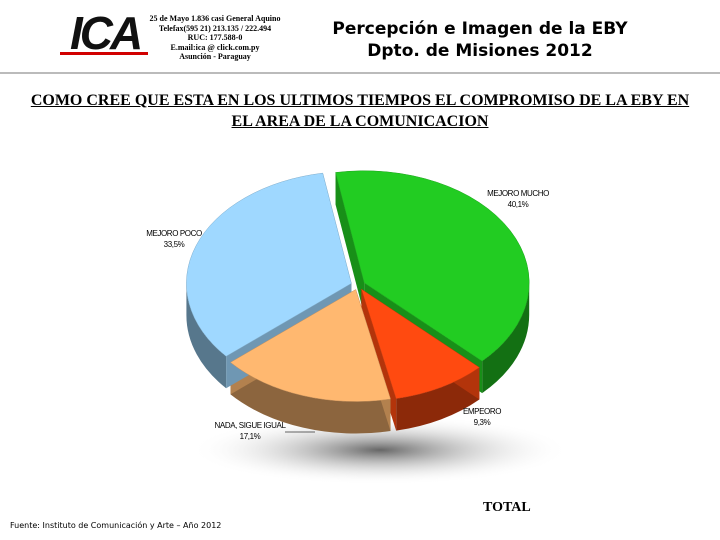 This screenshot has height=540, width=720. I want to click on logo-stripe, so click(104, 53).